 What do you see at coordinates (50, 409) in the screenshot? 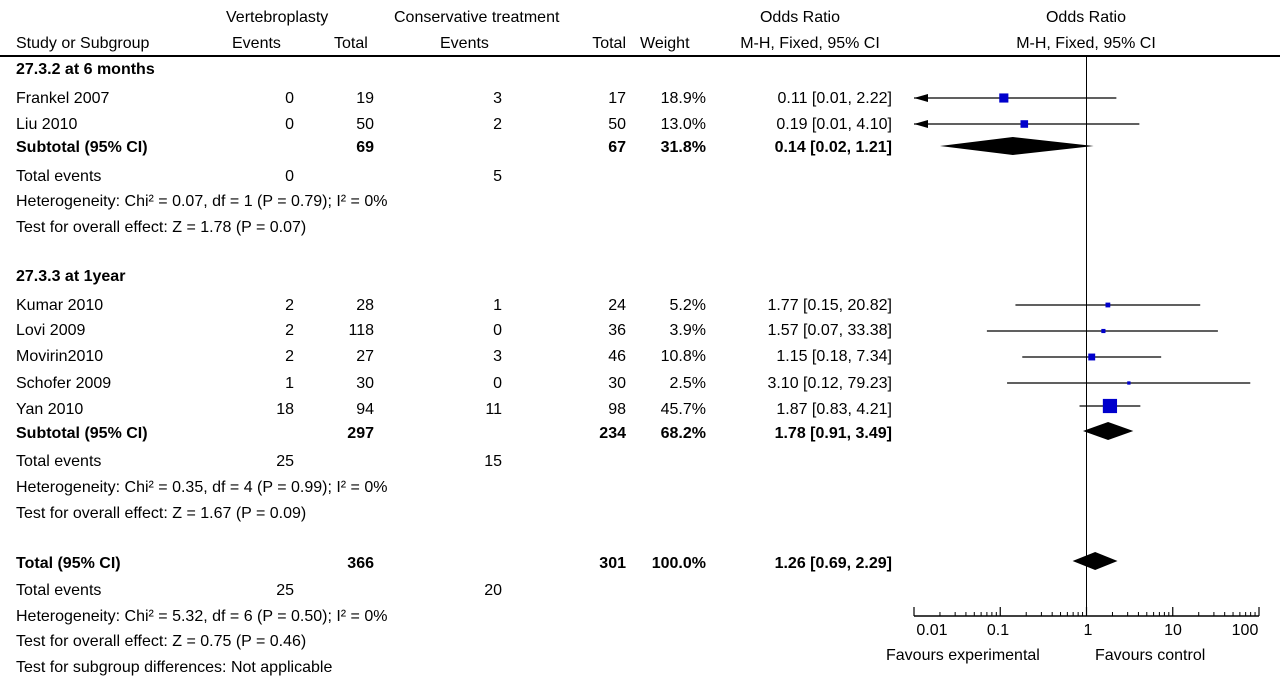
I see `study-name: Yan 2010` at bounding box center [50, 409].